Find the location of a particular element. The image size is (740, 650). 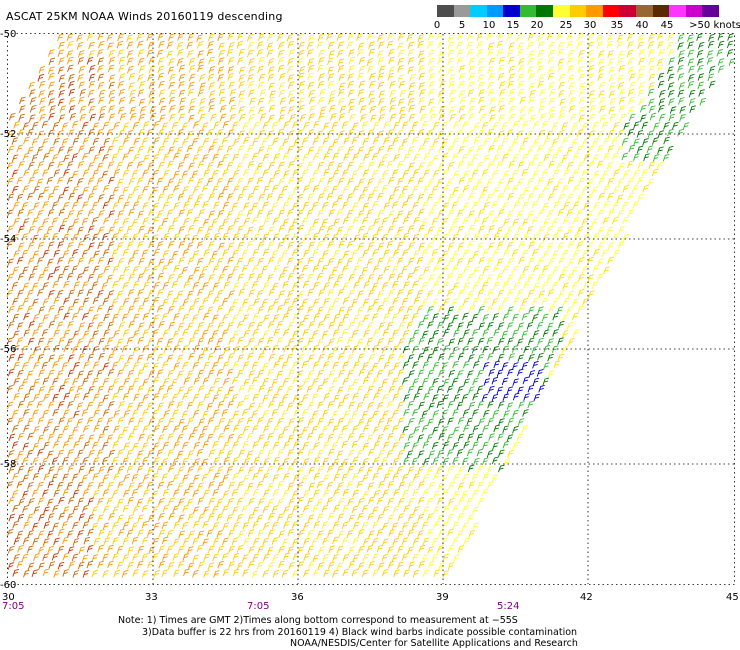

lat-label--60: -60 is located at coordinates (8, 585).